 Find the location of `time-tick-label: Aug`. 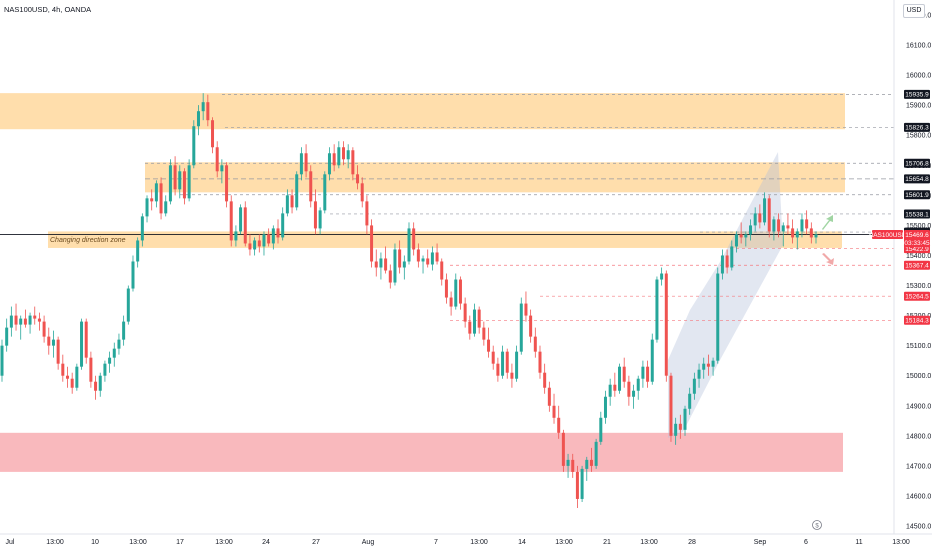

time-tick-label: Aug is located at coordinates (368, 542).